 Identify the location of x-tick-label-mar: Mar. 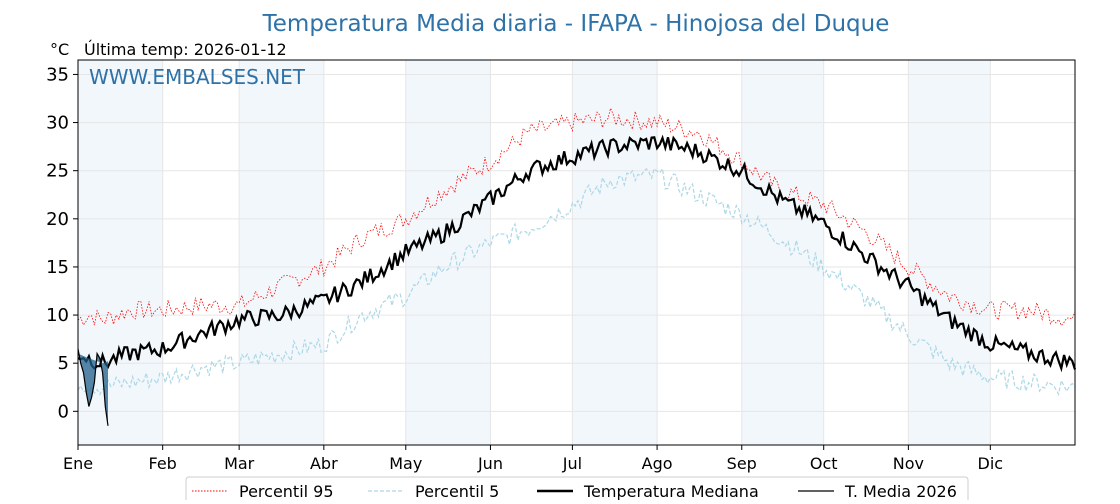
(239, 463).